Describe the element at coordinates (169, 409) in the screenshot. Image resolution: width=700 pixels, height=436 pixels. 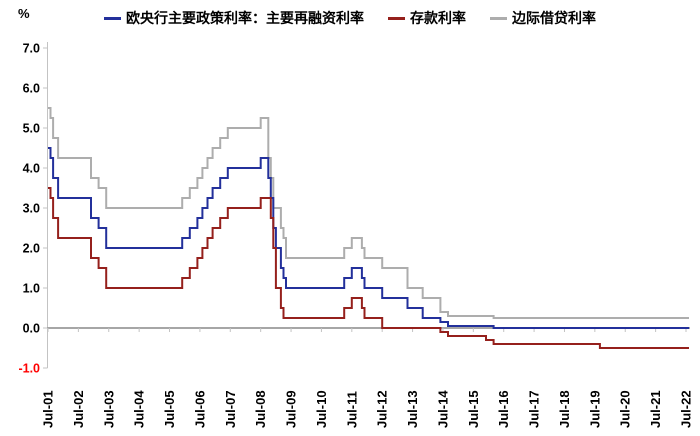
I see `x-axis-label: Jul-05` at that location.